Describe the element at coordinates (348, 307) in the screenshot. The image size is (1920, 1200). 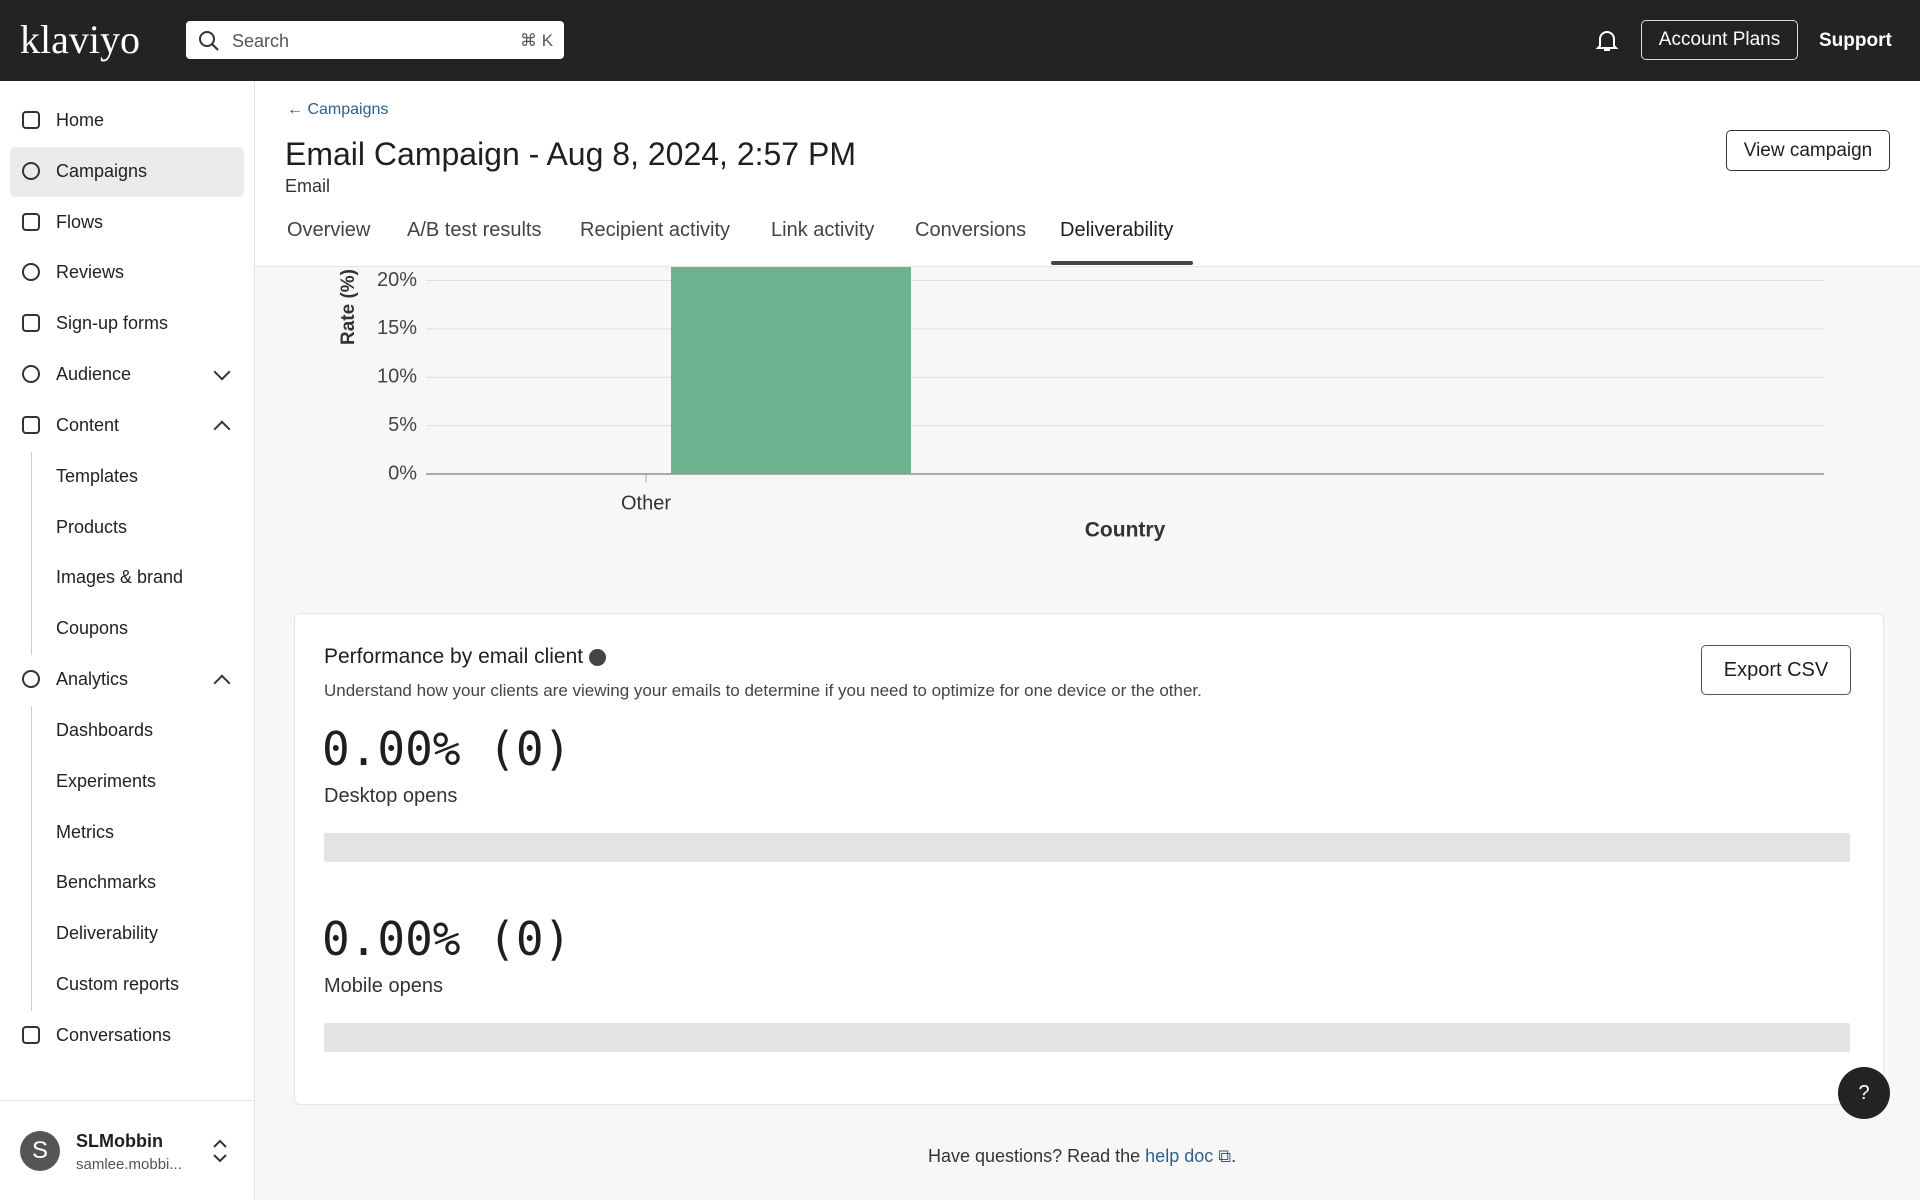
I see `y-axis-title: Rate (%)` at that location.